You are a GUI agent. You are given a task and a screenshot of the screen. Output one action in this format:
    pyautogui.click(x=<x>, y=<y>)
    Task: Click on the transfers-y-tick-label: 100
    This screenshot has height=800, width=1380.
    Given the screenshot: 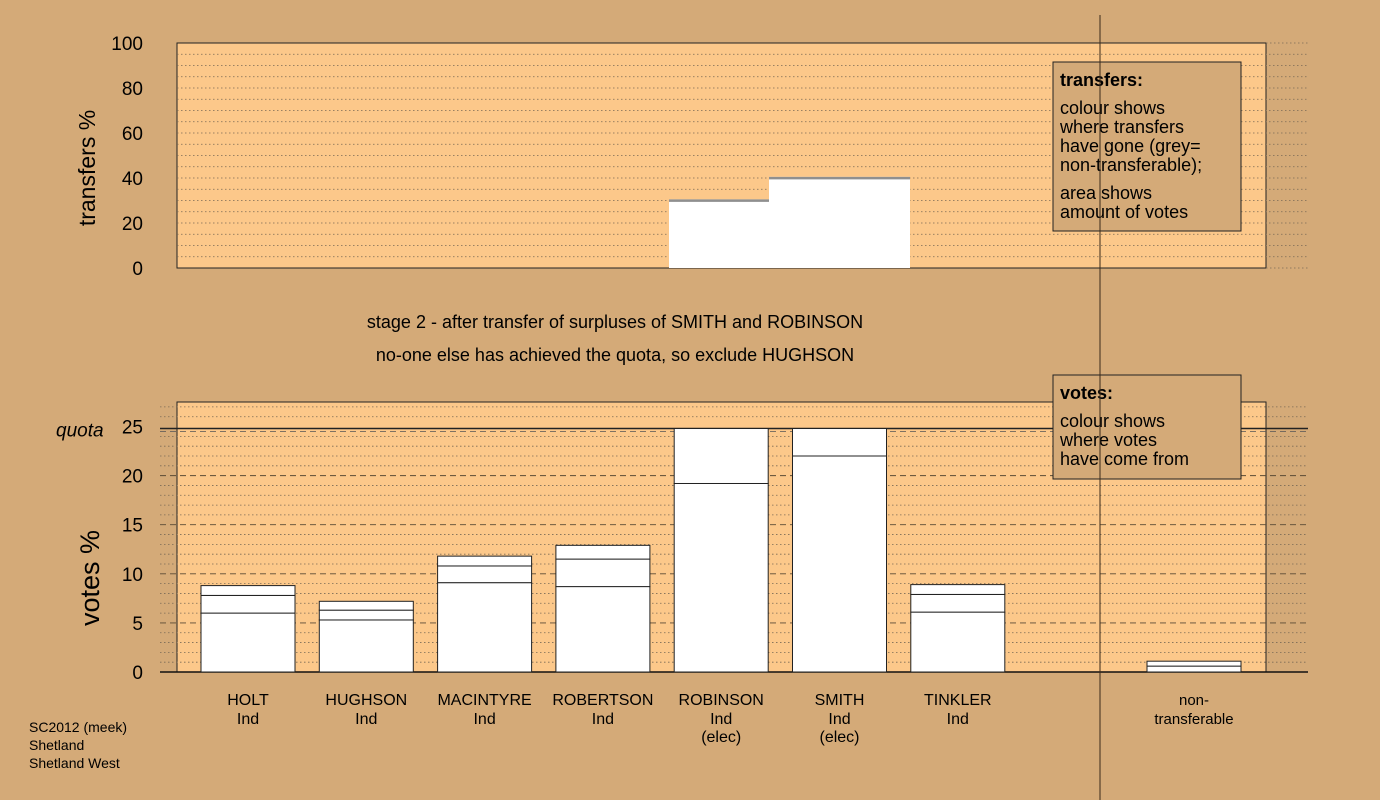 What is the action you would take?
    pyautogui.click(x=127, y=44)
    